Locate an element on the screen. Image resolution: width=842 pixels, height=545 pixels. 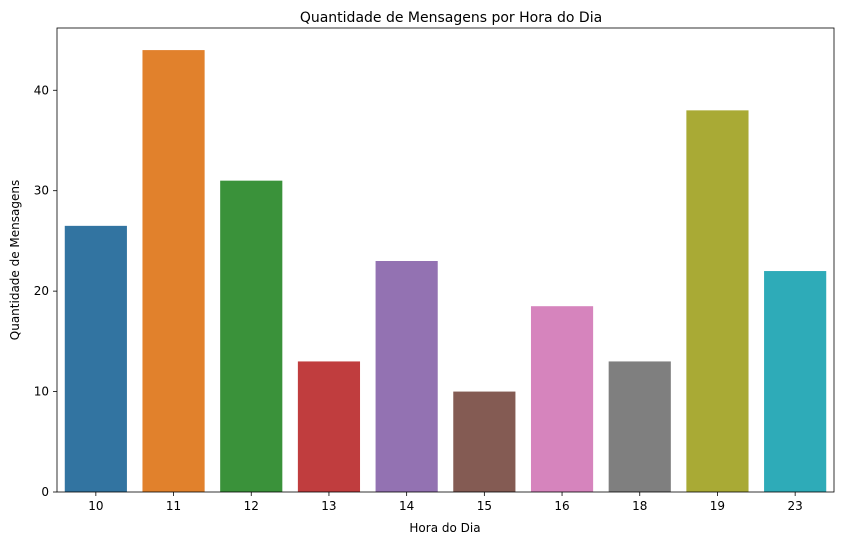
y-tick-label: 10 is located at coordinates (41, 392).